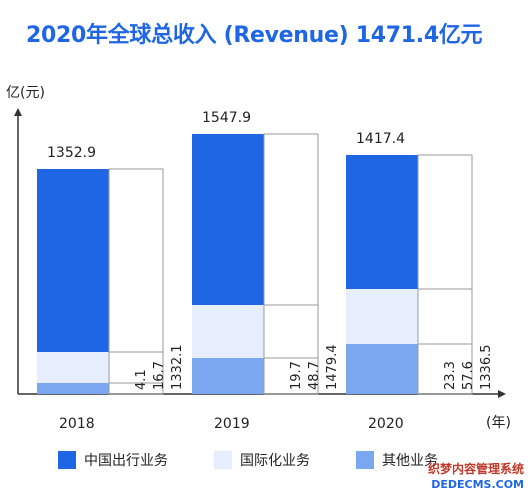  I want to click on total-label: 1547.9, so click(226, 118).